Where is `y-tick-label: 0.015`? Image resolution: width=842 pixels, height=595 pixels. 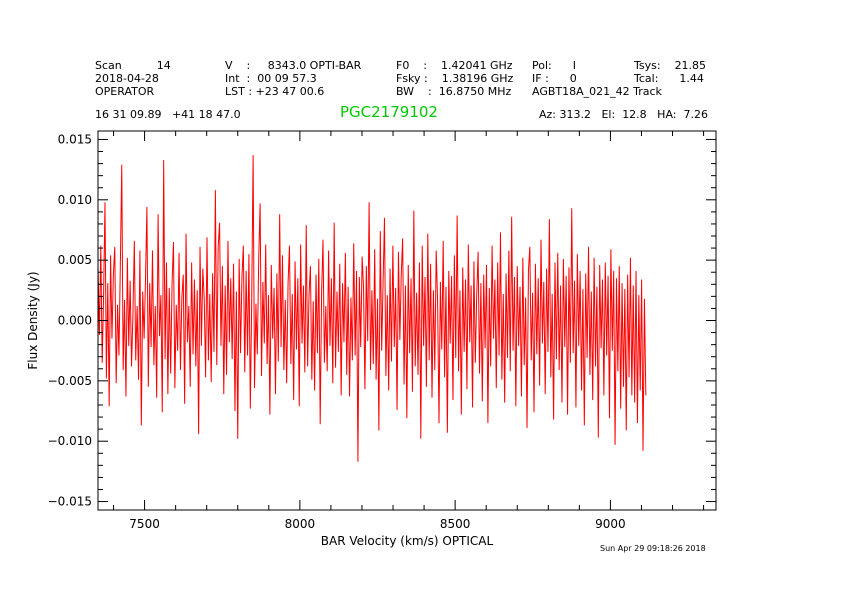
y-tick-label: 0.015 is located at coordinates (75, 139).